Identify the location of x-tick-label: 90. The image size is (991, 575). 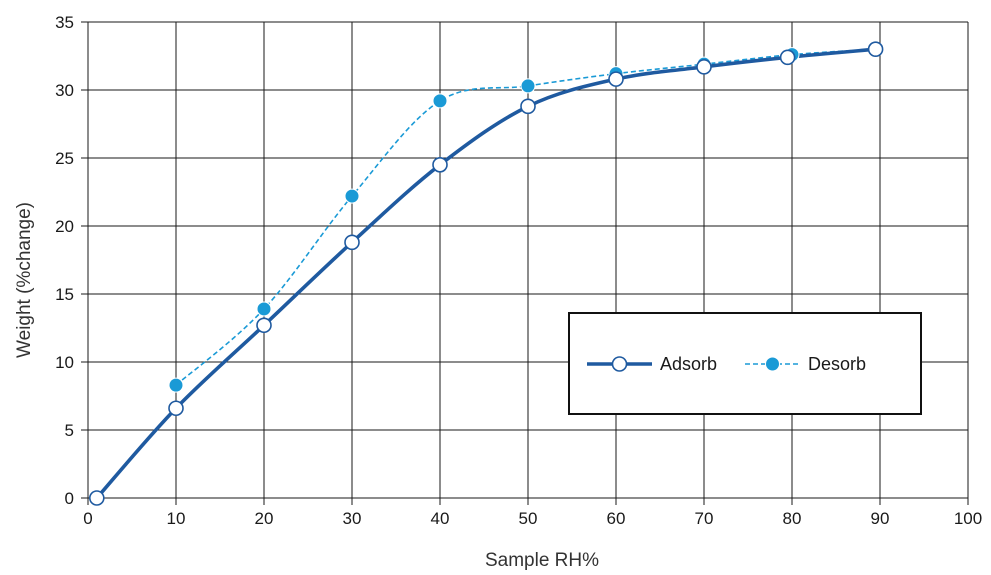
(880, 518).